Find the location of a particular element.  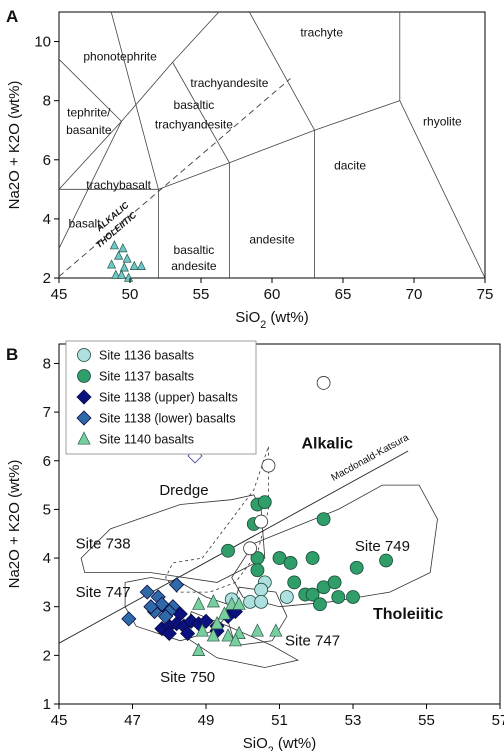

y-tick-label: 1 is located at coordinates (47, 704).